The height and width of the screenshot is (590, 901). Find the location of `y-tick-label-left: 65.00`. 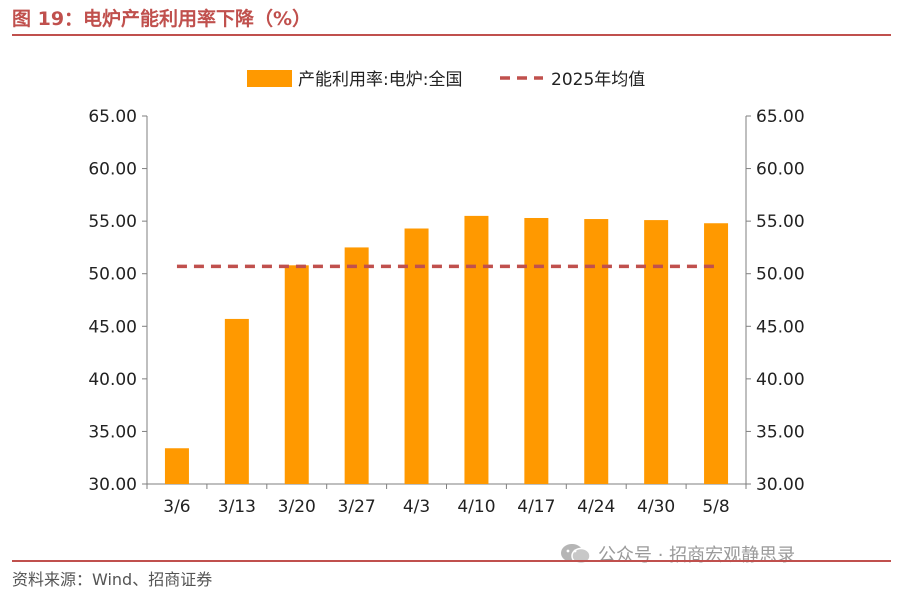

y-tick-label-left: 65.00 is located at coordinates (112, 117).